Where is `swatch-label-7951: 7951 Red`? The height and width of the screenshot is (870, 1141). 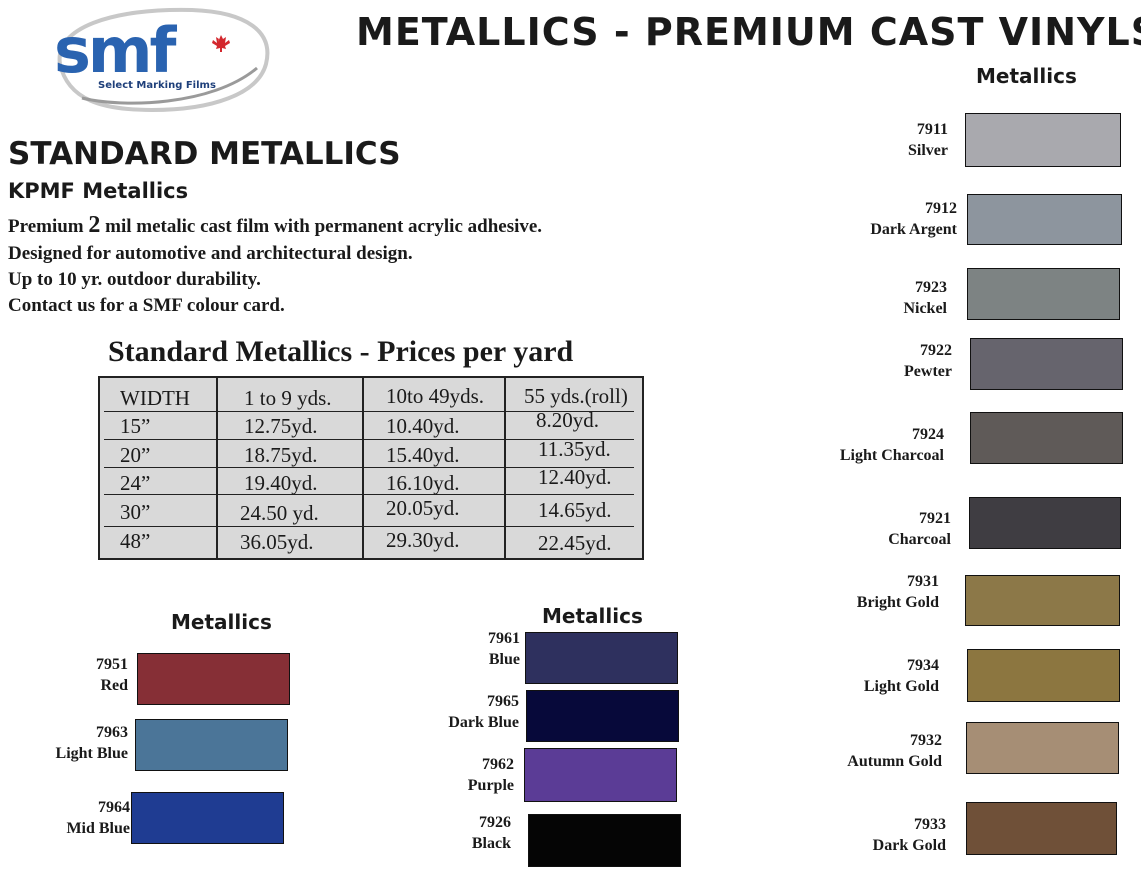
swatch-label-7951: 7951 Red is located at coordinates (112, 675).